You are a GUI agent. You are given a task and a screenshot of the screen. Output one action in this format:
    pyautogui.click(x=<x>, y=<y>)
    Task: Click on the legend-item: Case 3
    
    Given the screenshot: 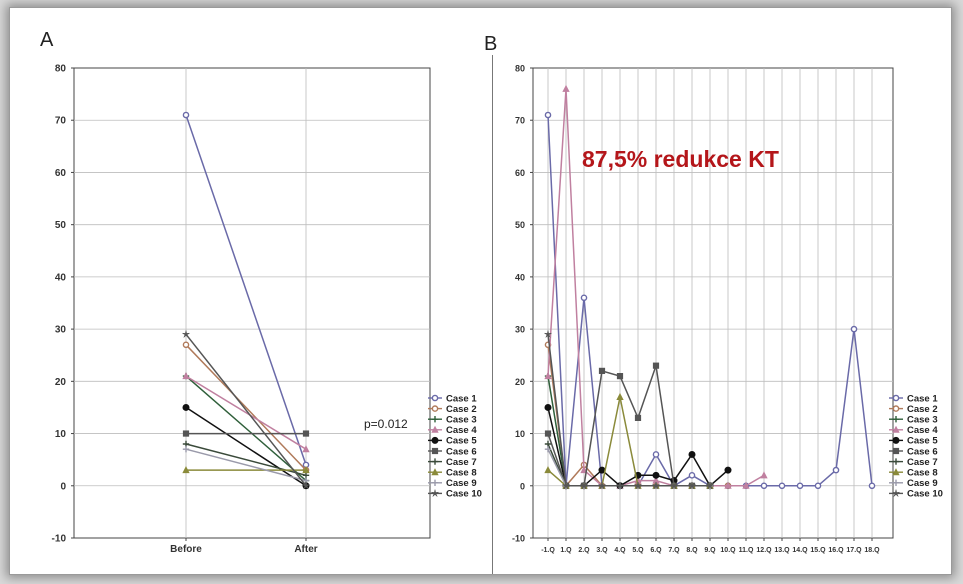 What is the action you would take?
    pyautogui.click(x=913, y=420)
    